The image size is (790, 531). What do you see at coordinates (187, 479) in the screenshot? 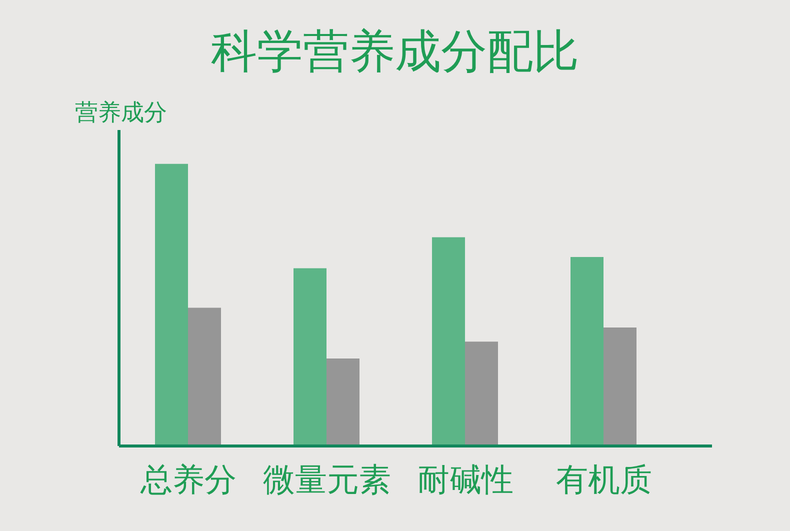
I see `x-tick-label: 总养分` at bounding box center [187, 479].